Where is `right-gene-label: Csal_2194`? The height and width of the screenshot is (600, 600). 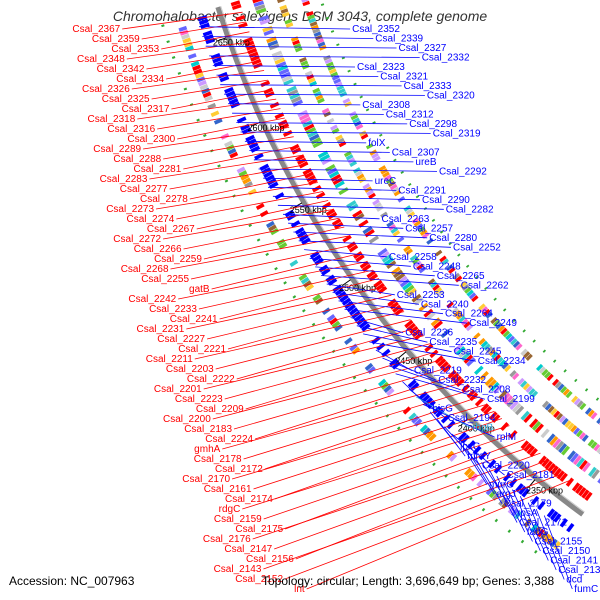 right-gene-label: Csal_2194 is located at coordinates (472, 418).